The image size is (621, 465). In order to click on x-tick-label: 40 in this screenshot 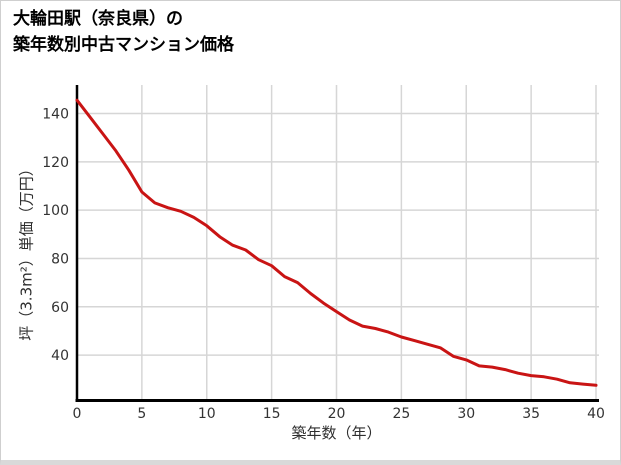, I will do `click(596, 414)`.